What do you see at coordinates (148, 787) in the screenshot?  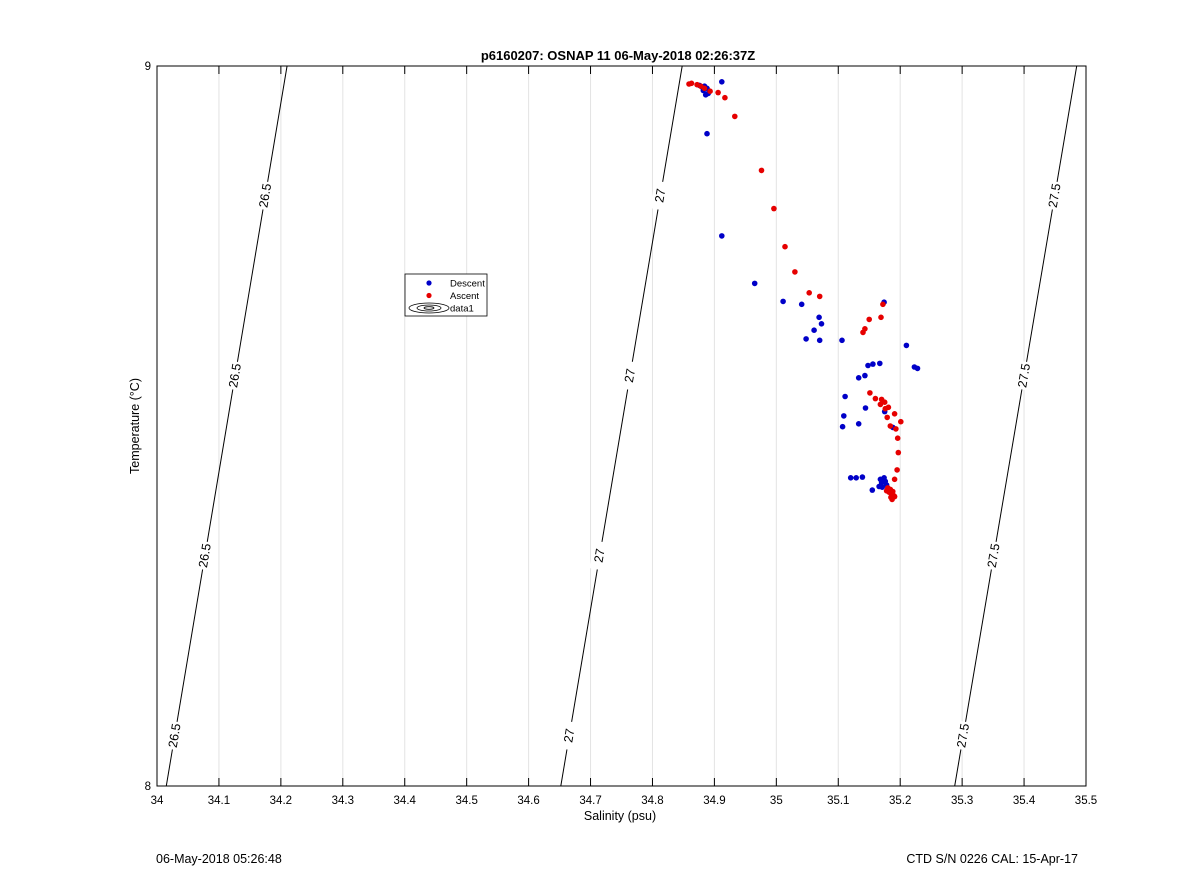 I see `y-tick-label: 8` at bounding box center [148, 787].